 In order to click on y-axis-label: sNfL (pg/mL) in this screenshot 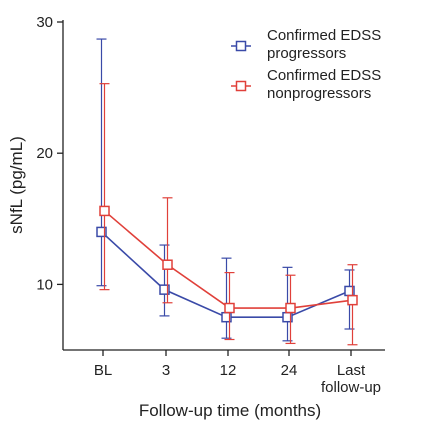, I will do `click(16, 185)`.